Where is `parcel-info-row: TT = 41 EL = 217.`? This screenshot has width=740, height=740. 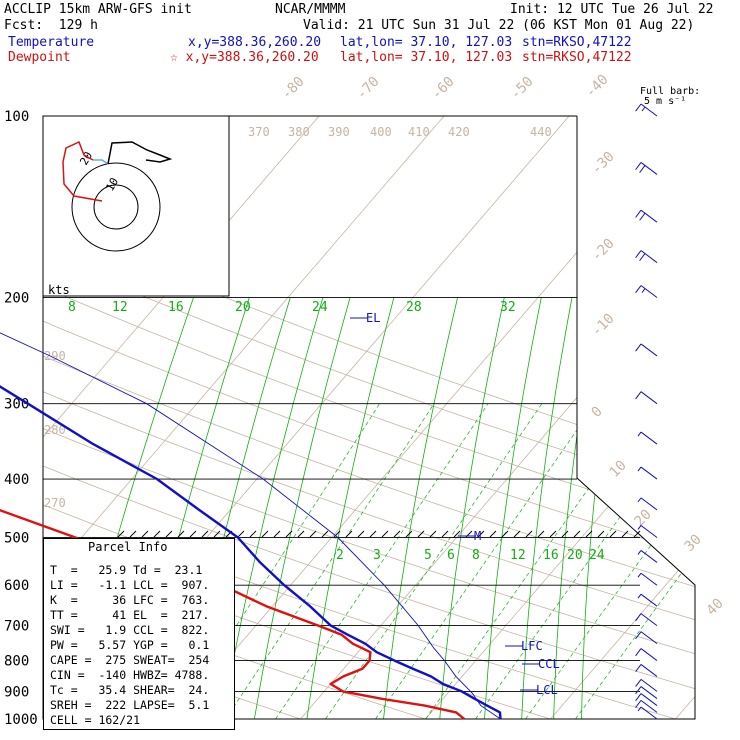 parcel-info-row: TT = 41 EL = 217. is located at coordinates (130, 615).